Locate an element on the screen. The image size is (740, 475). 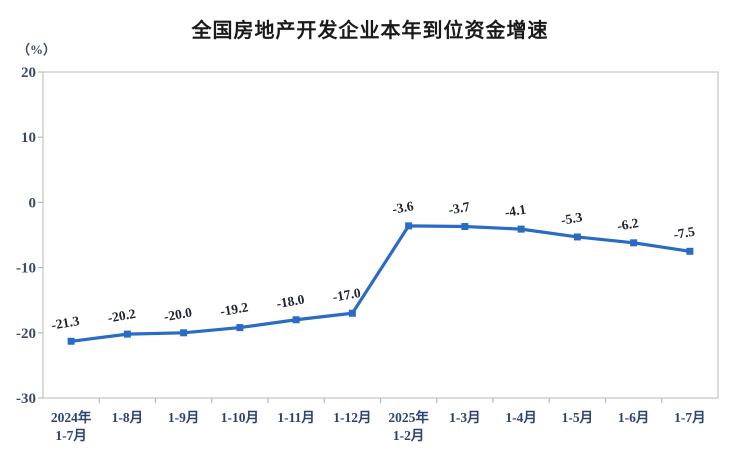
x-axis-category-label: 1-12月 is located at coordinates (352, 417).